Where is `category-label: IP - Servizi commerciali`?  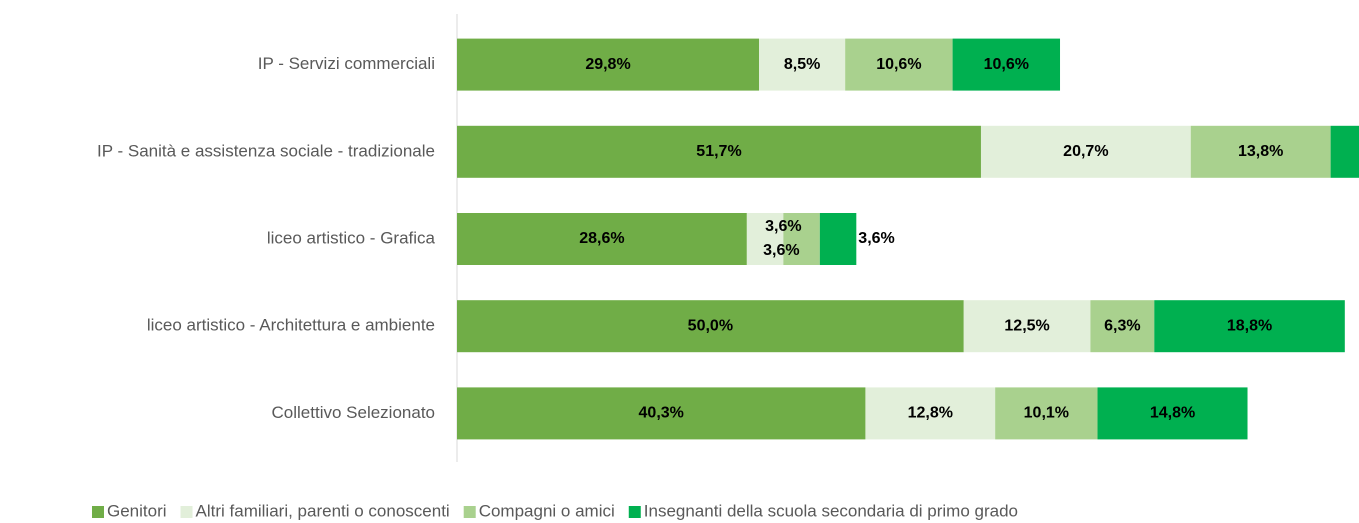
category-label: IP - Servizi commerciali is located at coordinates (346, 63).